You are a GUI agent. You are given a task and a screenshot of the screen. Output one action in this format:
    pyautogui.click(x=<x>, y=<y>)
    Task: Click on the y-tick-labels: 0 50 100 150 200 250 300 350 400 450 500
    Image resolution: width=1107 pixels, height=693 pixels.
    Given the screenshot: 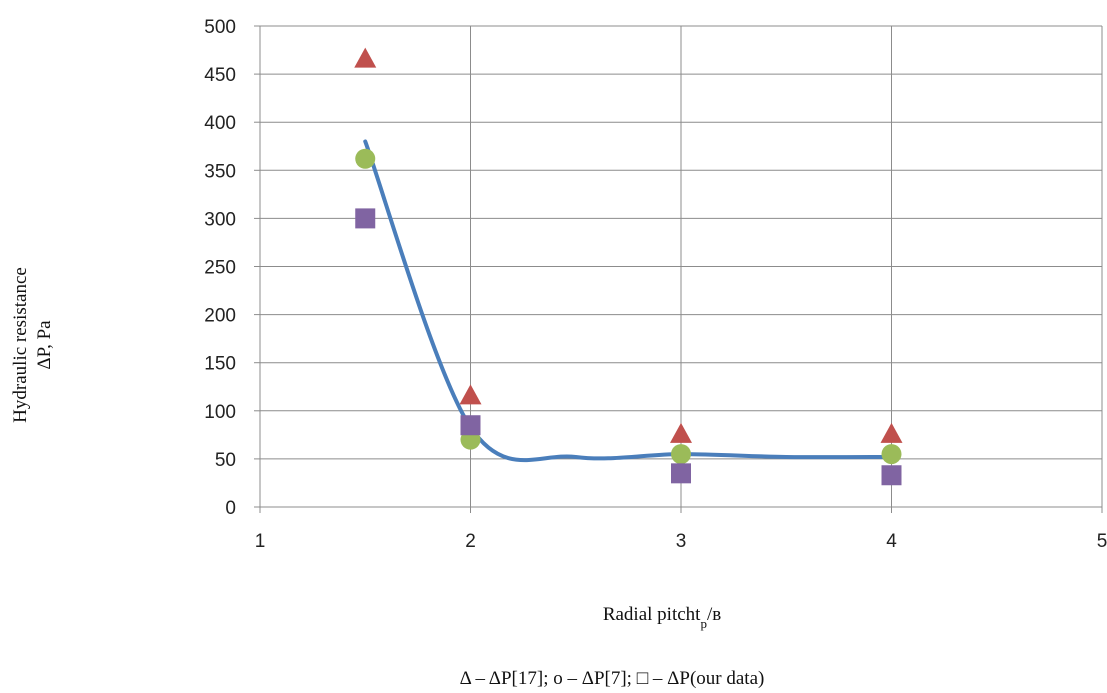 What is the action you would take?
    pyautogui.click(x=220, y=268)
    